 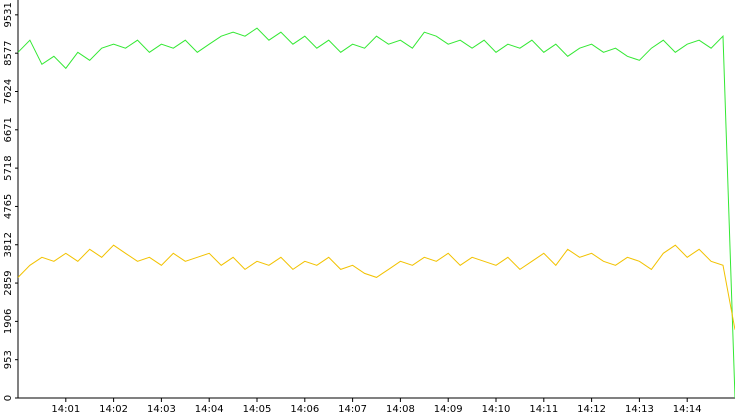 What do you see at coordinates (8, 398) in the screenshot?
I see `y-tick-label: 0` at bounding box center [8, 398].